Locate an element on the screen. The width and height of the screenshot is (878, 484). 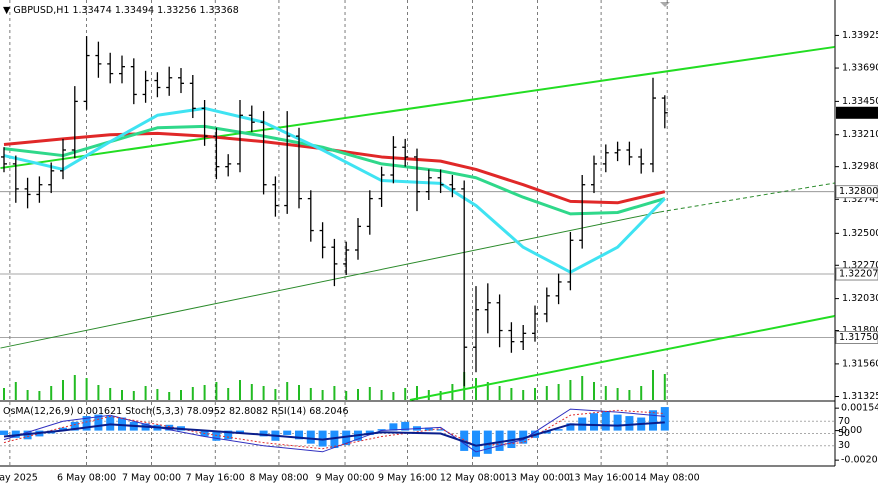
level-label: 1.32800 is located at coordinates (858, 191).